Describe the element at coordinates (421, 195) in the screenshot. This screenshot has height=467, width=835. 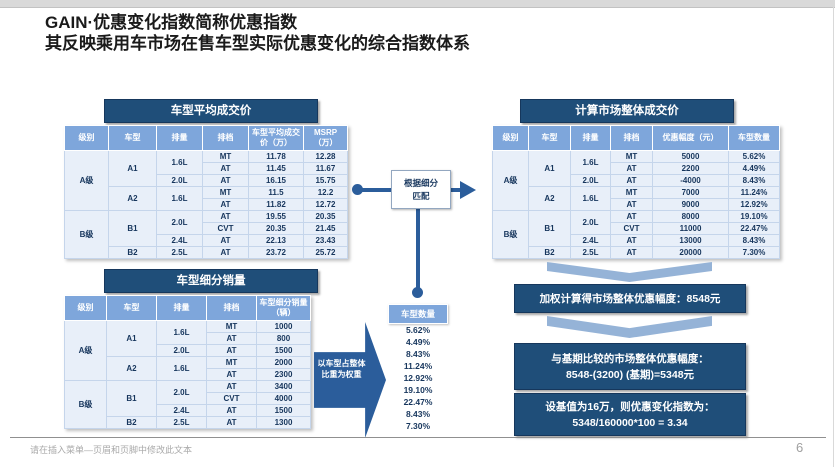
I see `match-box-line-2: 匹配` at that location.